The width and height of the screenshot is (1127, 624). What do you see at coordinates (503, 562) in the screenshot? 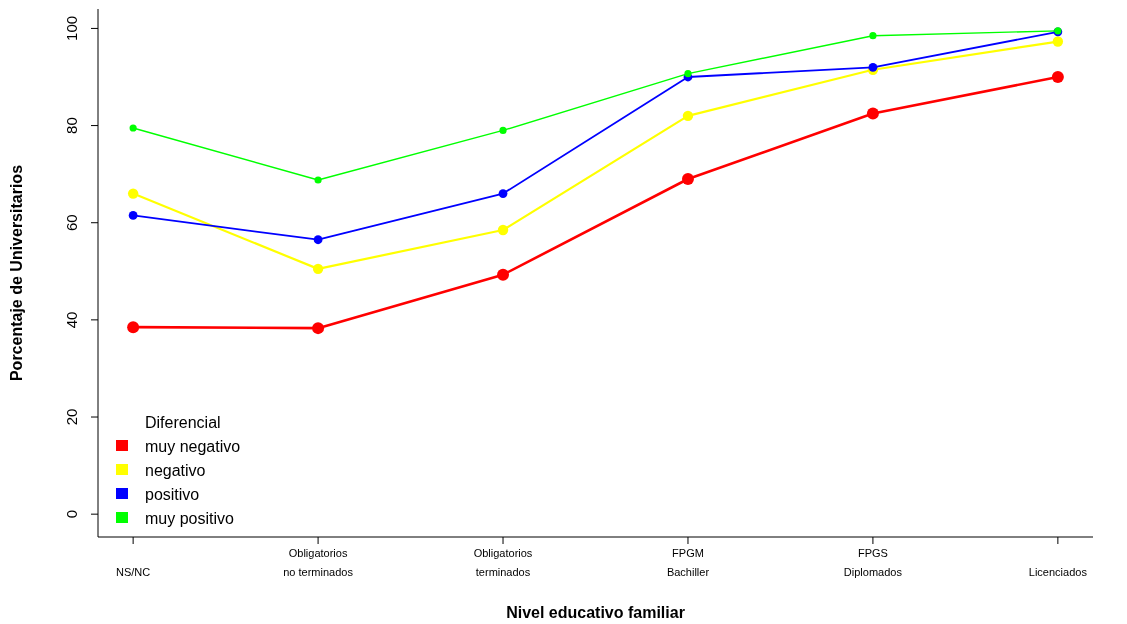
I see `x-tick-label: Obligatorios terminados` at bounding box center [503, 562].